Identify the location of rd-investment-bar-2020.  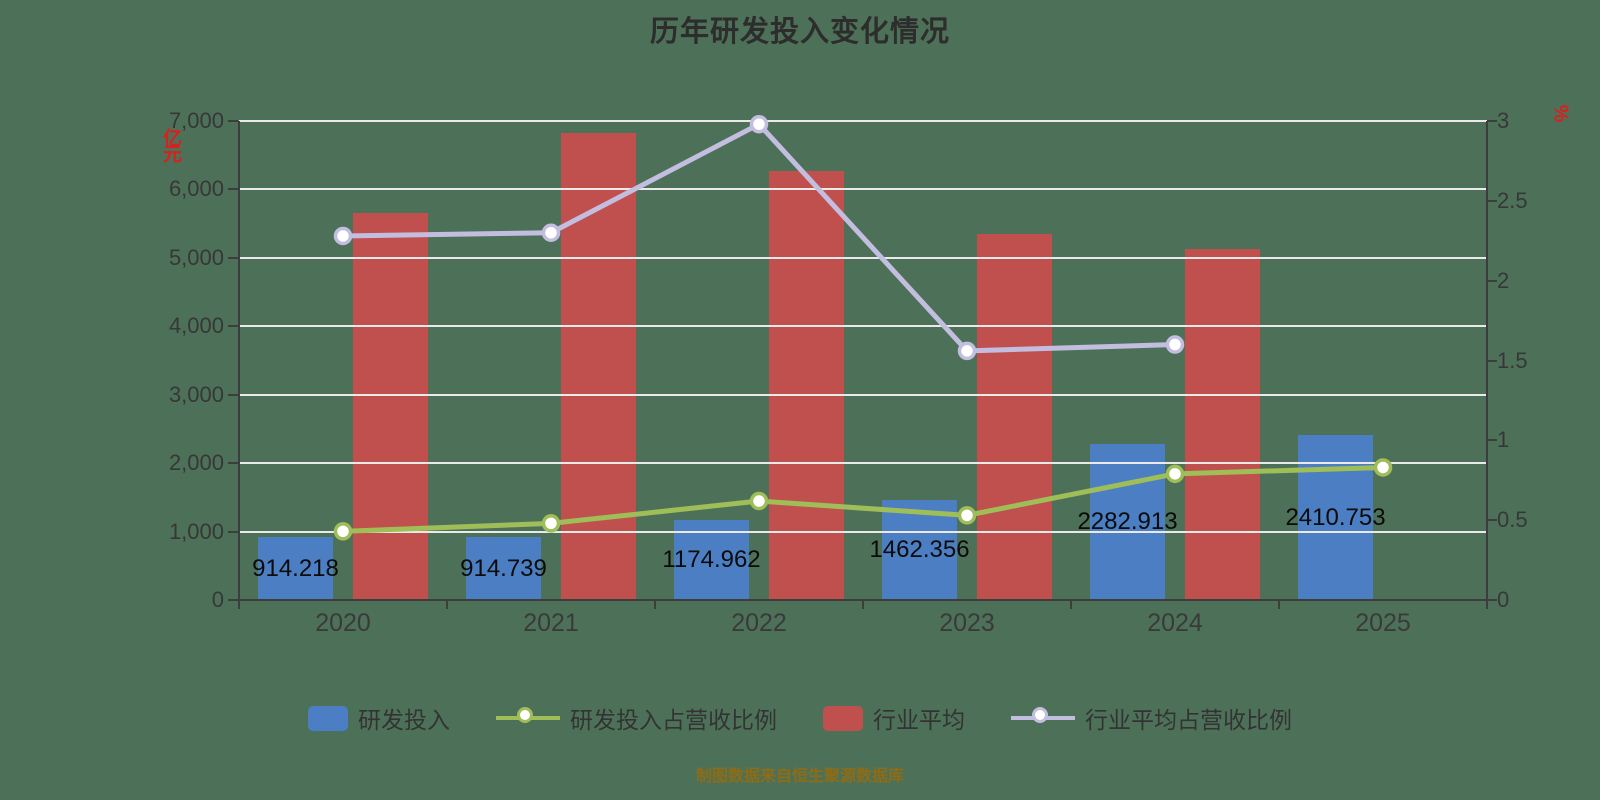
(295, 568).